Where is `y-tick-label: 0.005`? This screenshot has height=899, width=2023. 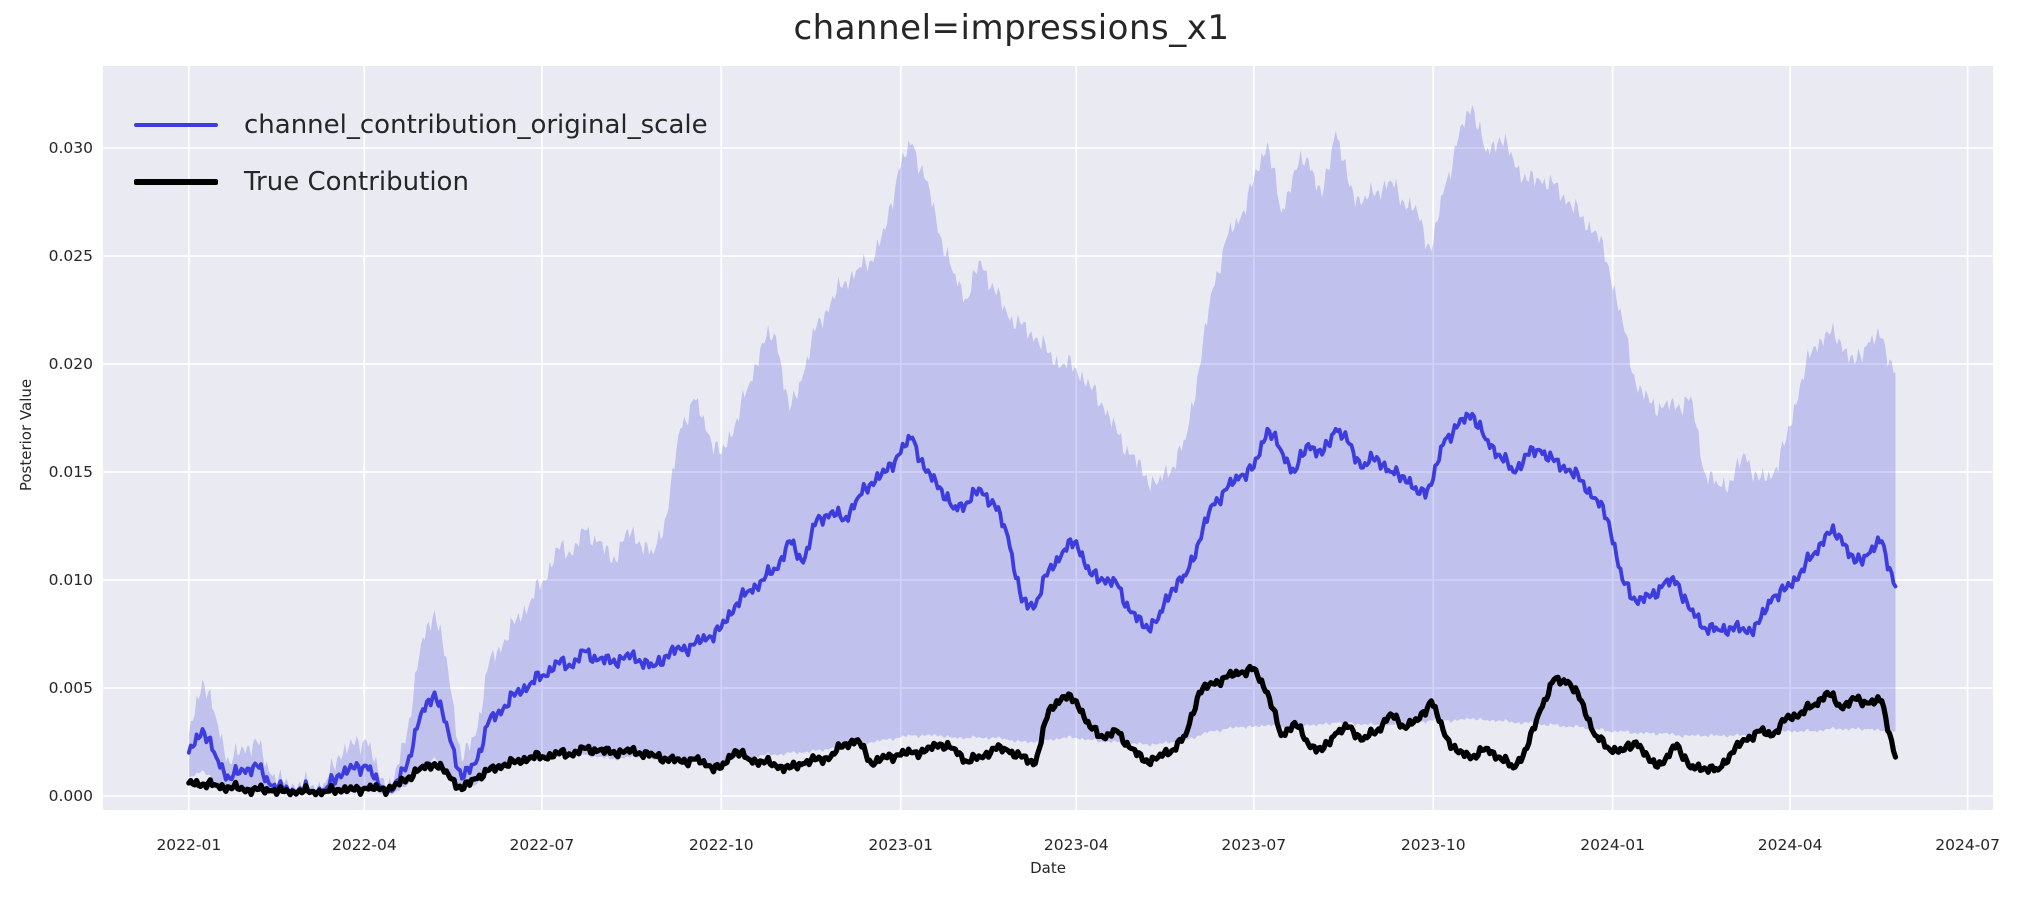 y-tick-label: 0.005 is located at coordinates (71, 688).